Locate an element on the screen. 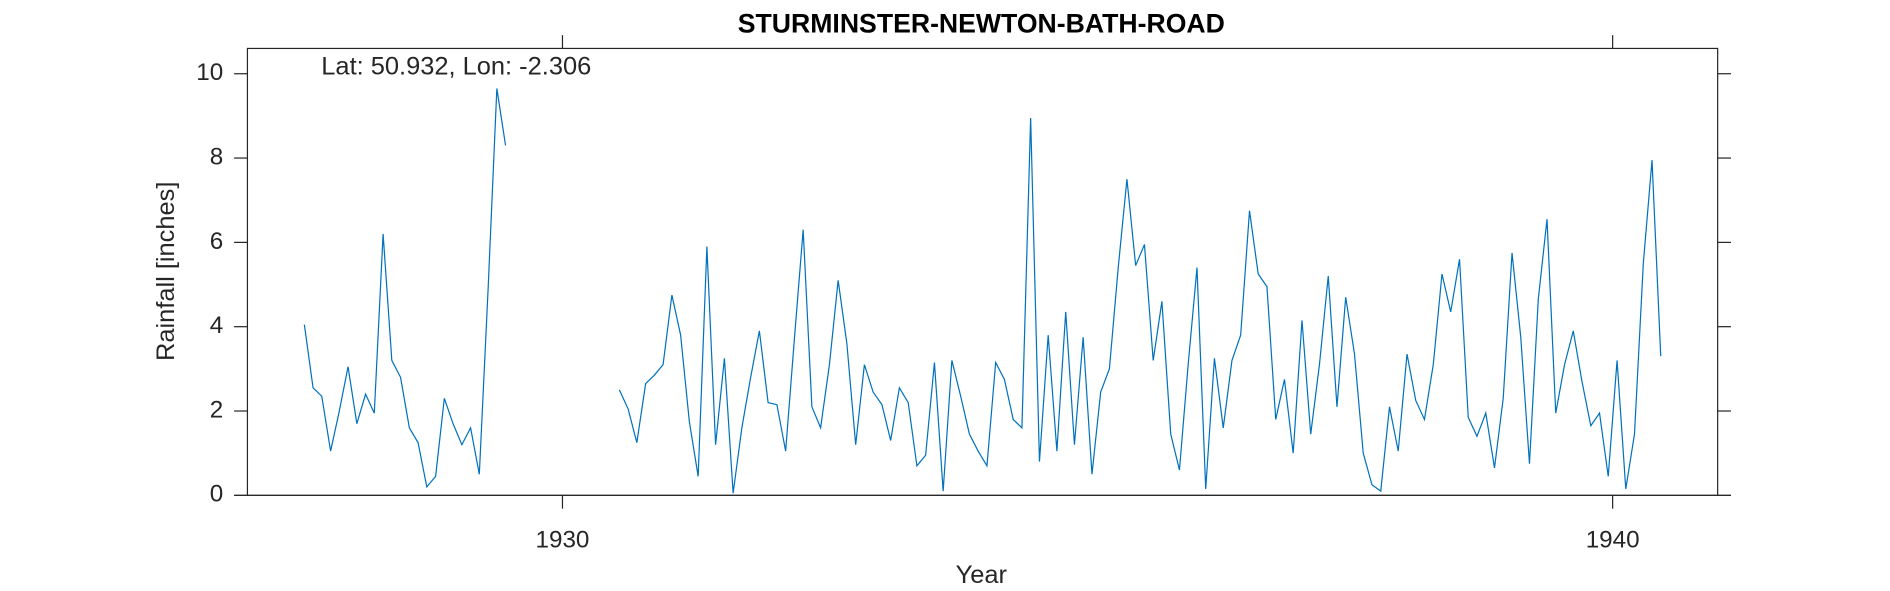 The width and height of the screenshot is (1890, 591). x-tick-label: 1930 is located at coordinates (563, 540).